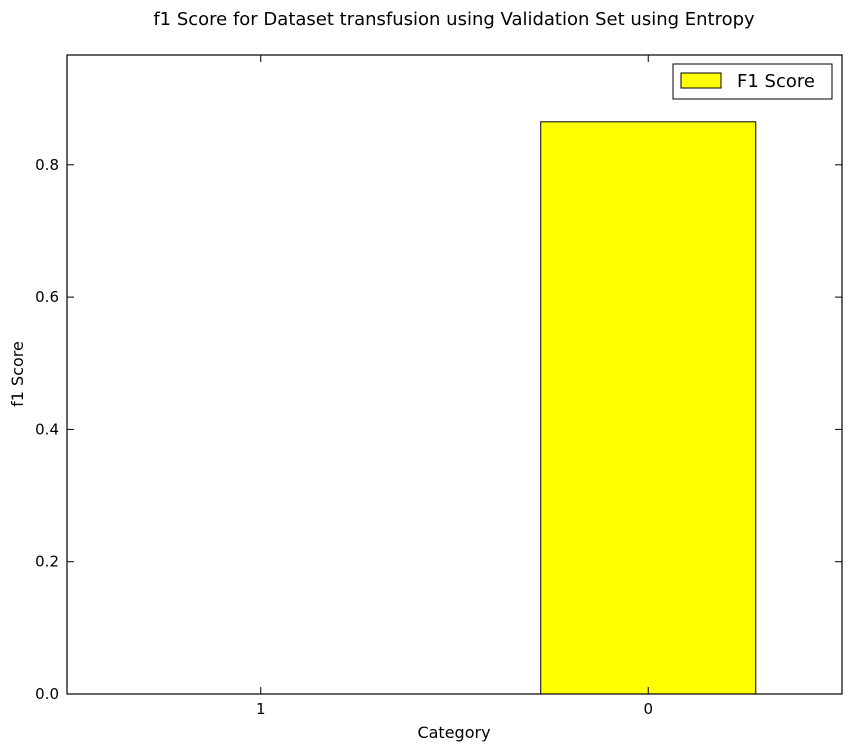 The height and width of the screenshot is (752, 852). Describe the element at coordinates (701, 80) in the screenshot. I see `legend-swatch` at that location.